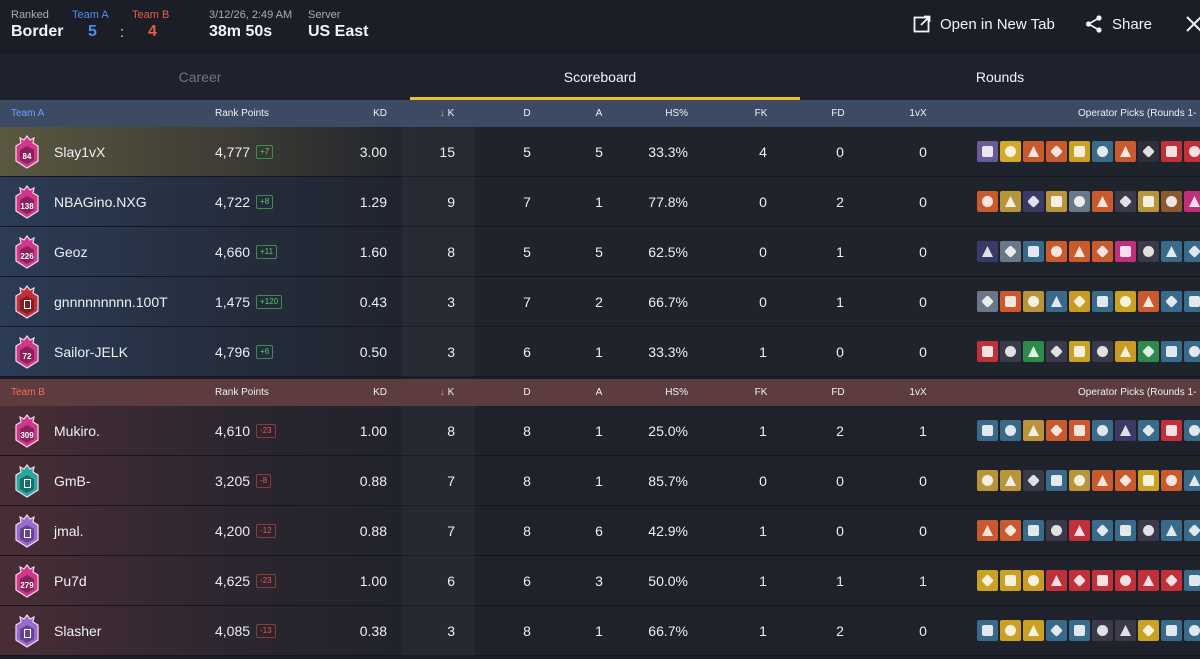 This screenshot has width=1200, height=659. What do you see at coordinates (78, 631) in the screenshot?
I see `player-name: Slasher` at bounding box center [78, 631].